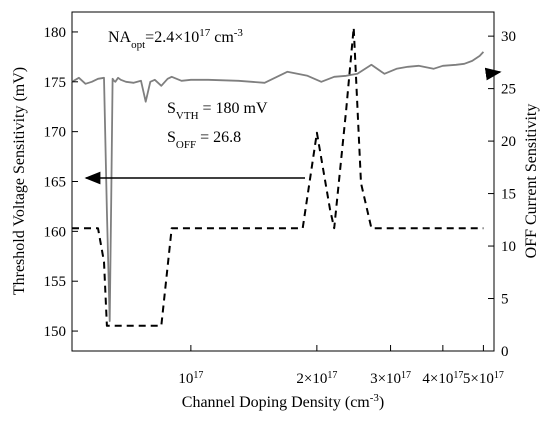  Describe the element at coordinates (316, 379) in the screenshot. I see `x-tick-label: 2×10¹⁷` at that location.